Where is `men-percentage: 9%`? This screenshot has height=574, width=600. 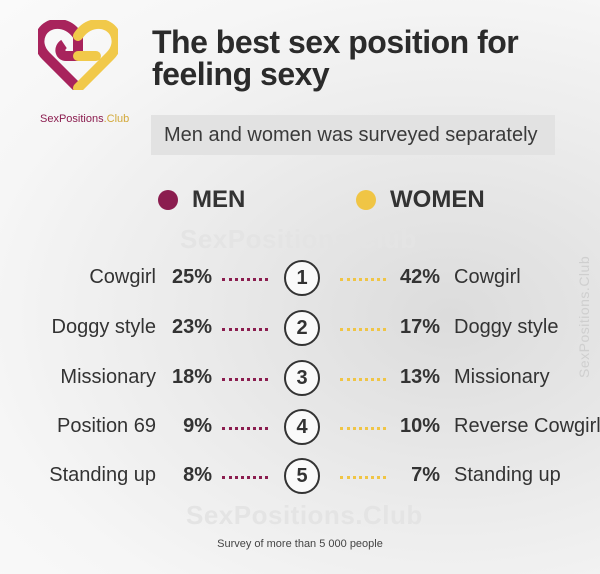 men-percentage: 9% is located at coordinates (197, 426).